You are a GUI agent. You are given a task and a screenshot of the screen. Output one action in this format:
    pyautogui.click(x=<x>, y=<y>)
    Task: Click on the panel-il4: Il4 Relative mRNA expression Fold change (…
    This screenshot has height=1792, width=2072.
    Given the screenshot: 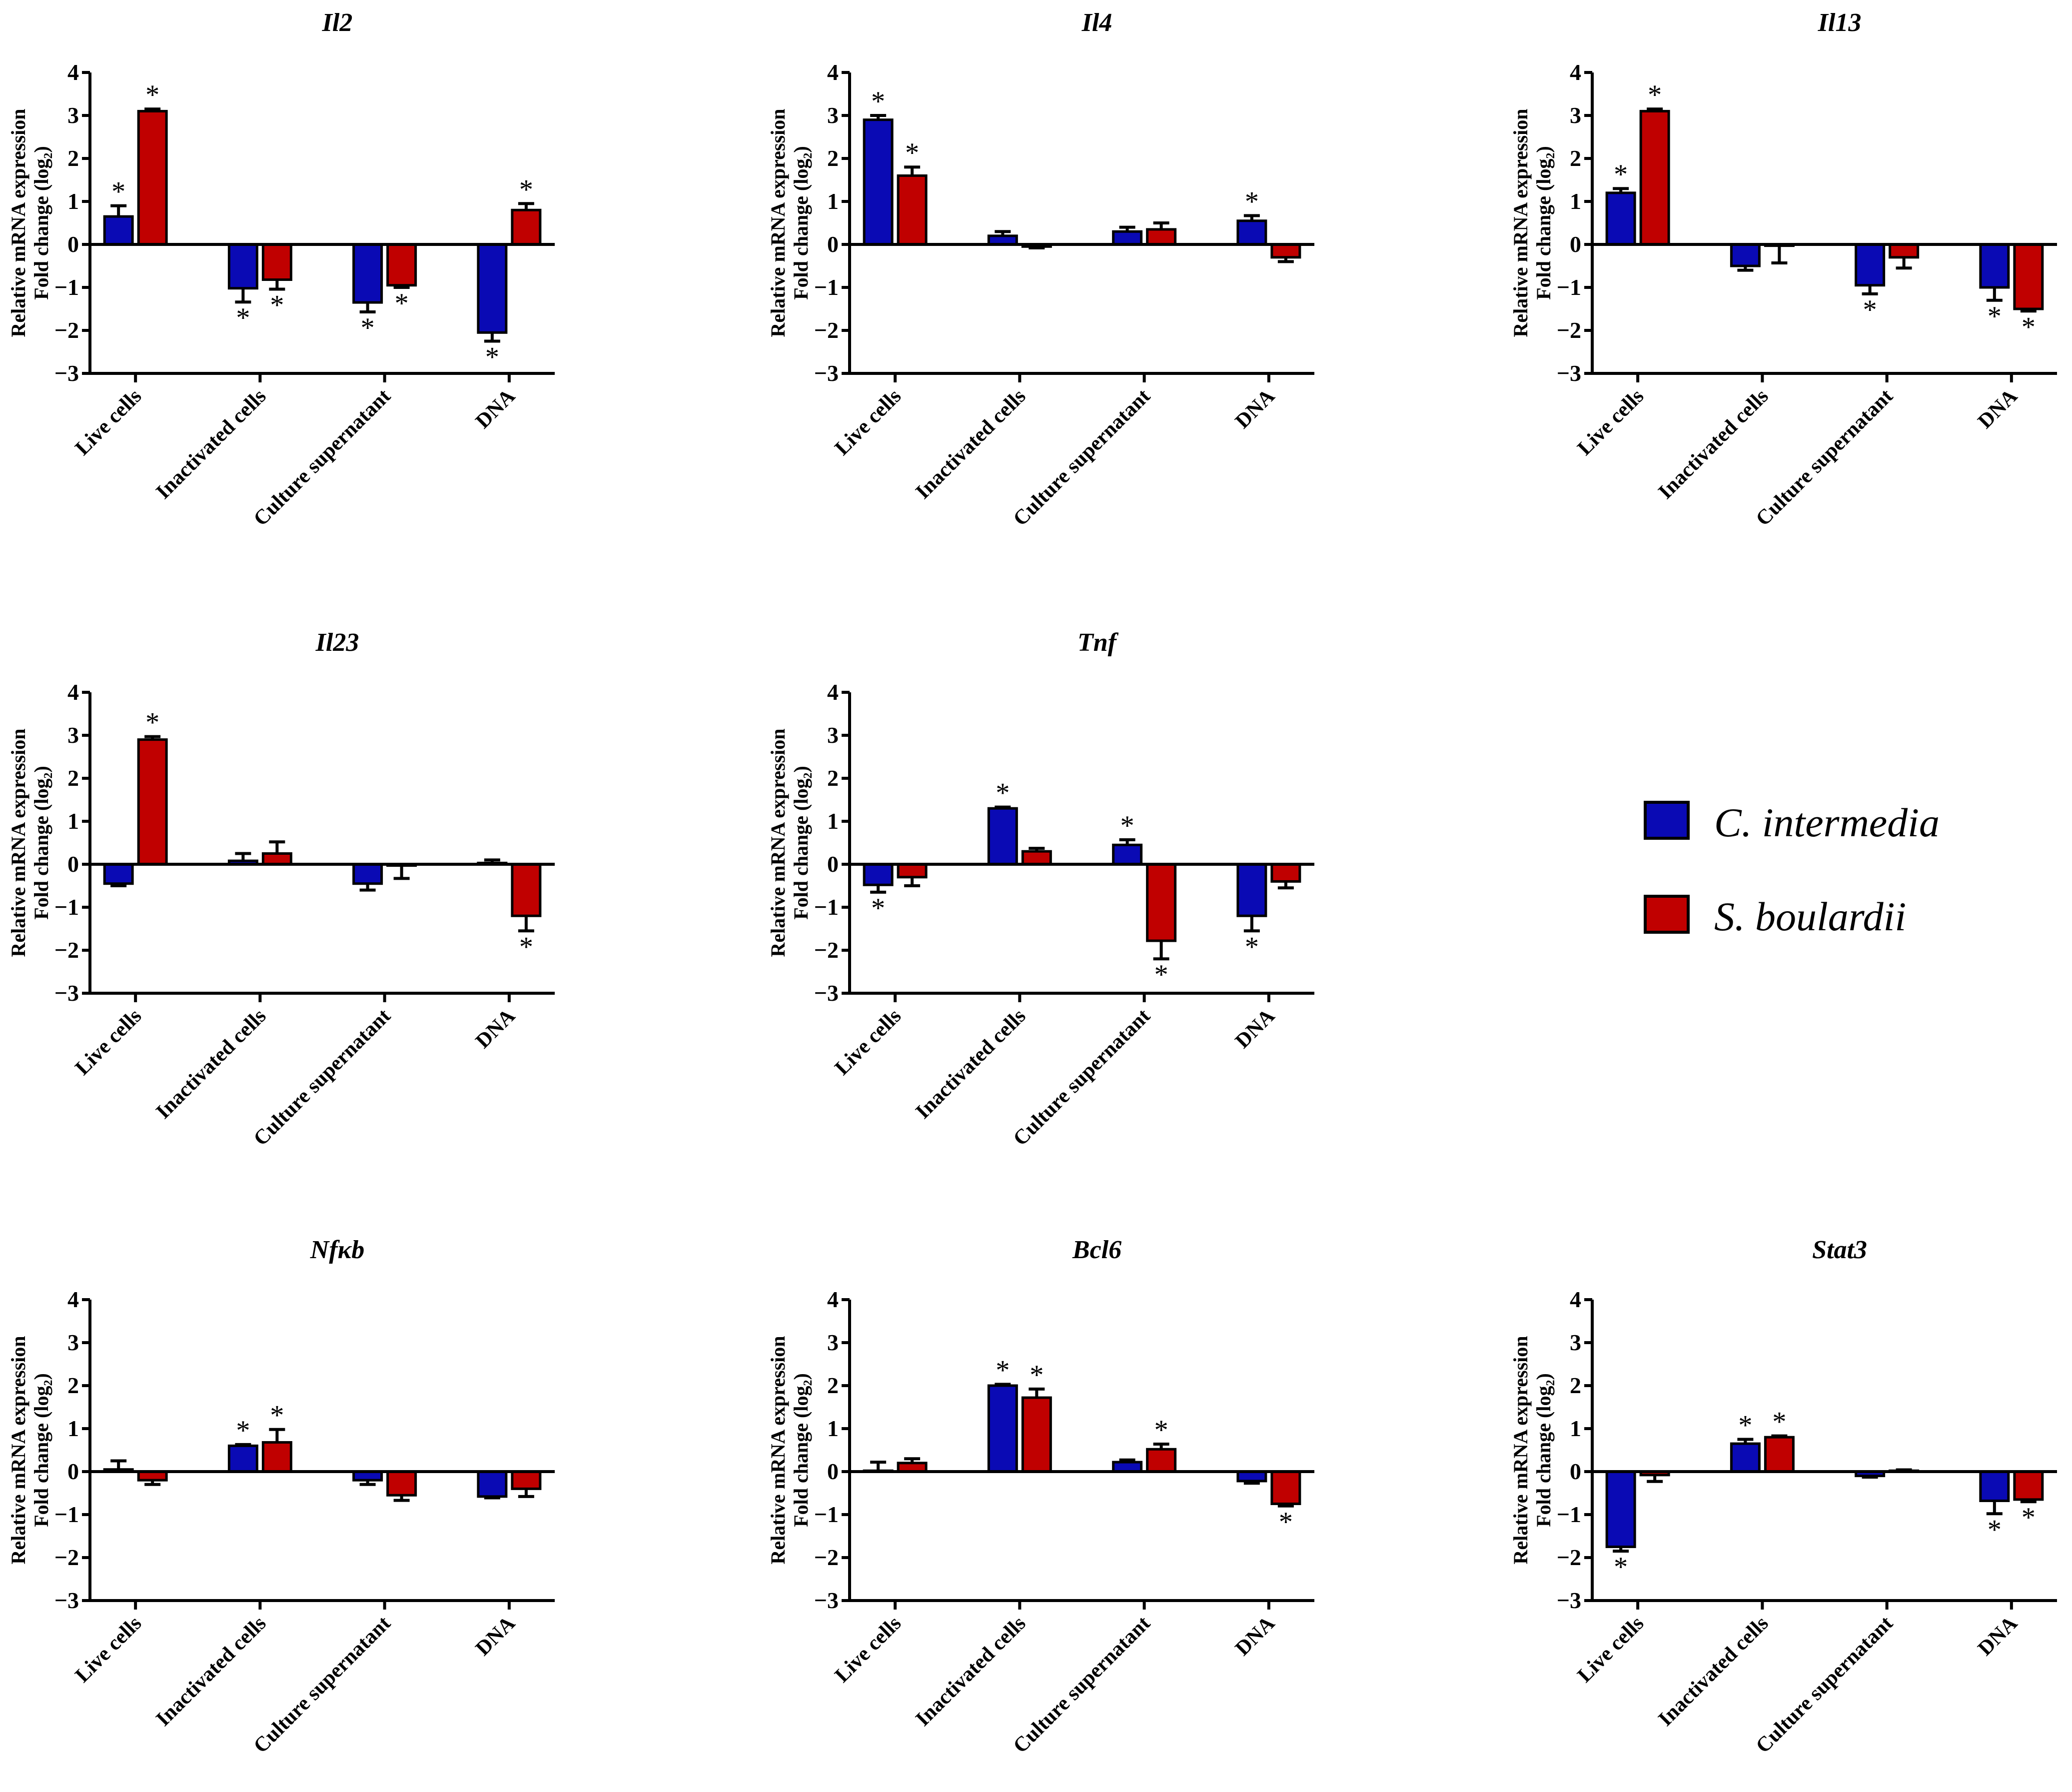 What is the action you would take?
    pyautogui.click(x=1041, y=269)
    